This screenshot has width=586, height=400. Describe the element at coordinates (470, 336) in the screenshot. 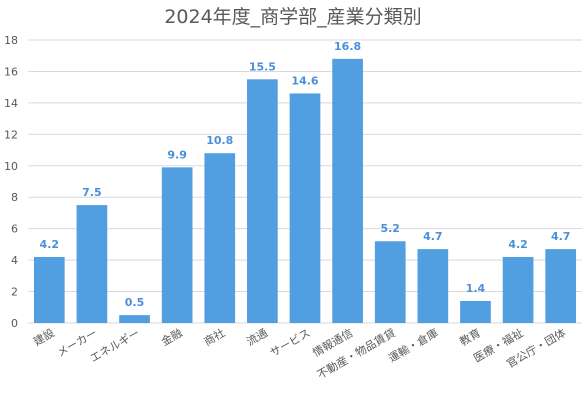

I see `x-tick-label: 教育` at that location.